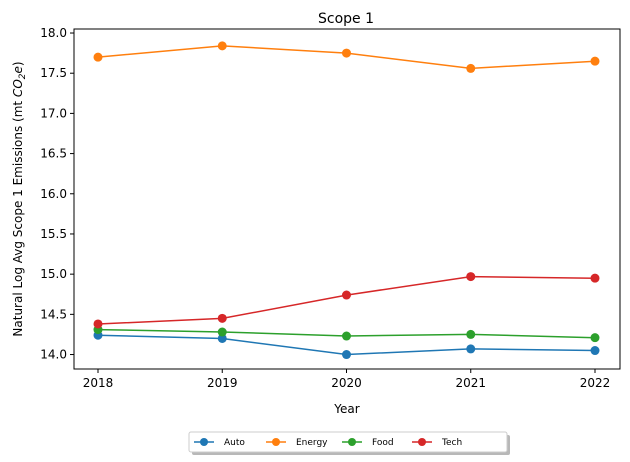 The height and width of the screenshot is (462, 630). I want to click on x-tick-label: 2019, so click(222, 383).